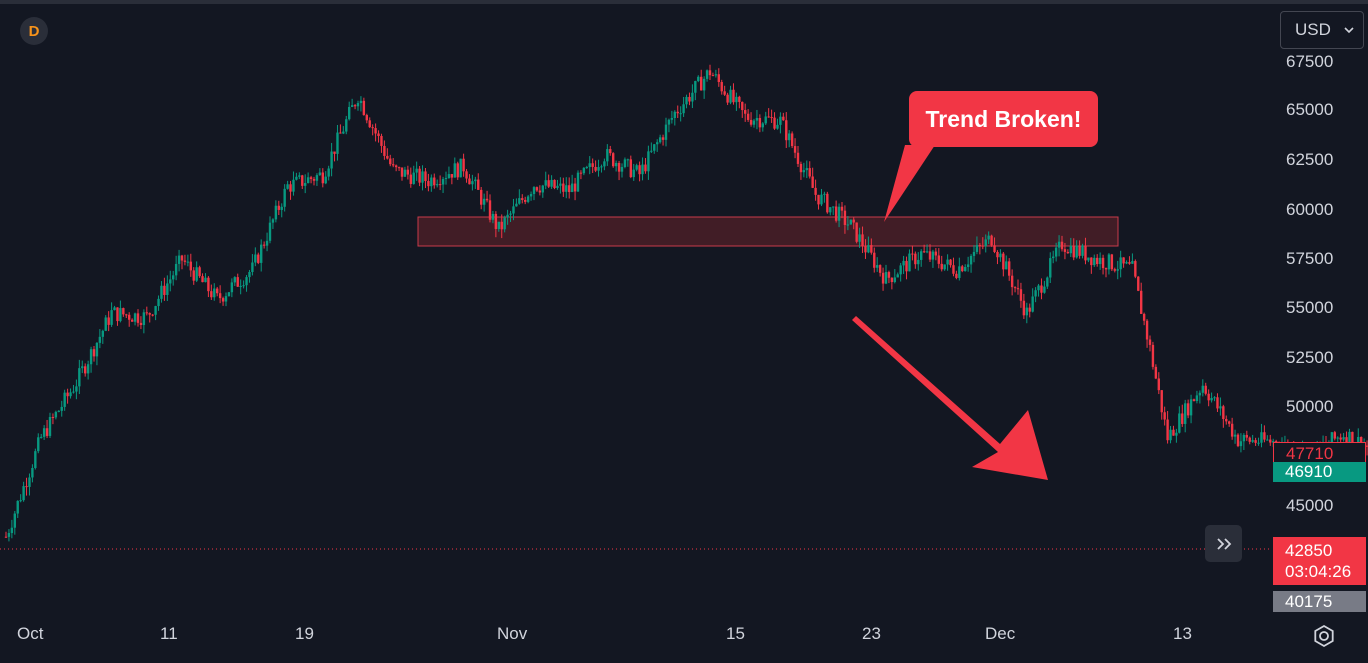  Describe the element at coordinates (1319, 601) in the screenshot. I see `price-tag-gray: 40175` at that location.